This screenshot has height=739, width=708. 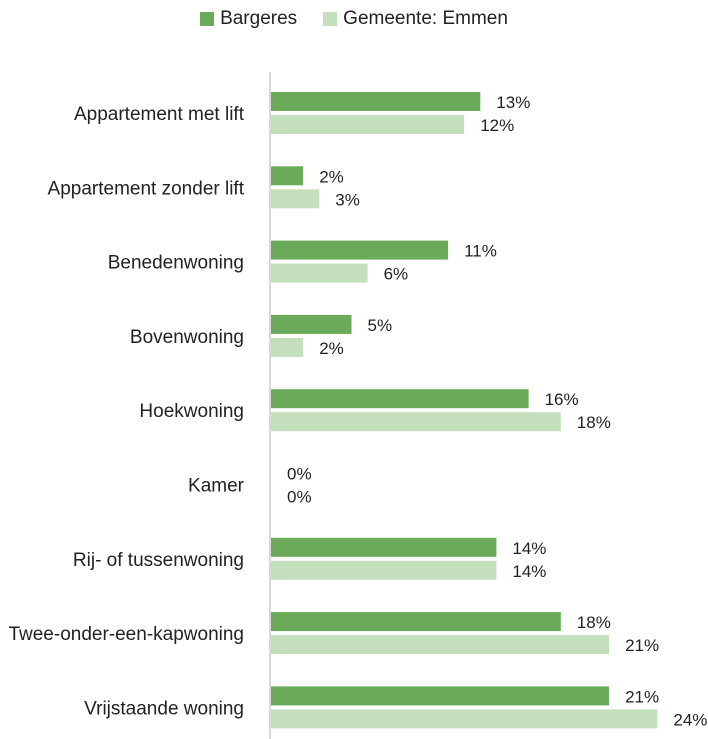 What do you see at coordinates (529, 571) in the screenshot?
I see `data-label-rij-of-tussenwoning-series-1: 14%` at bounding box center [529, 571].